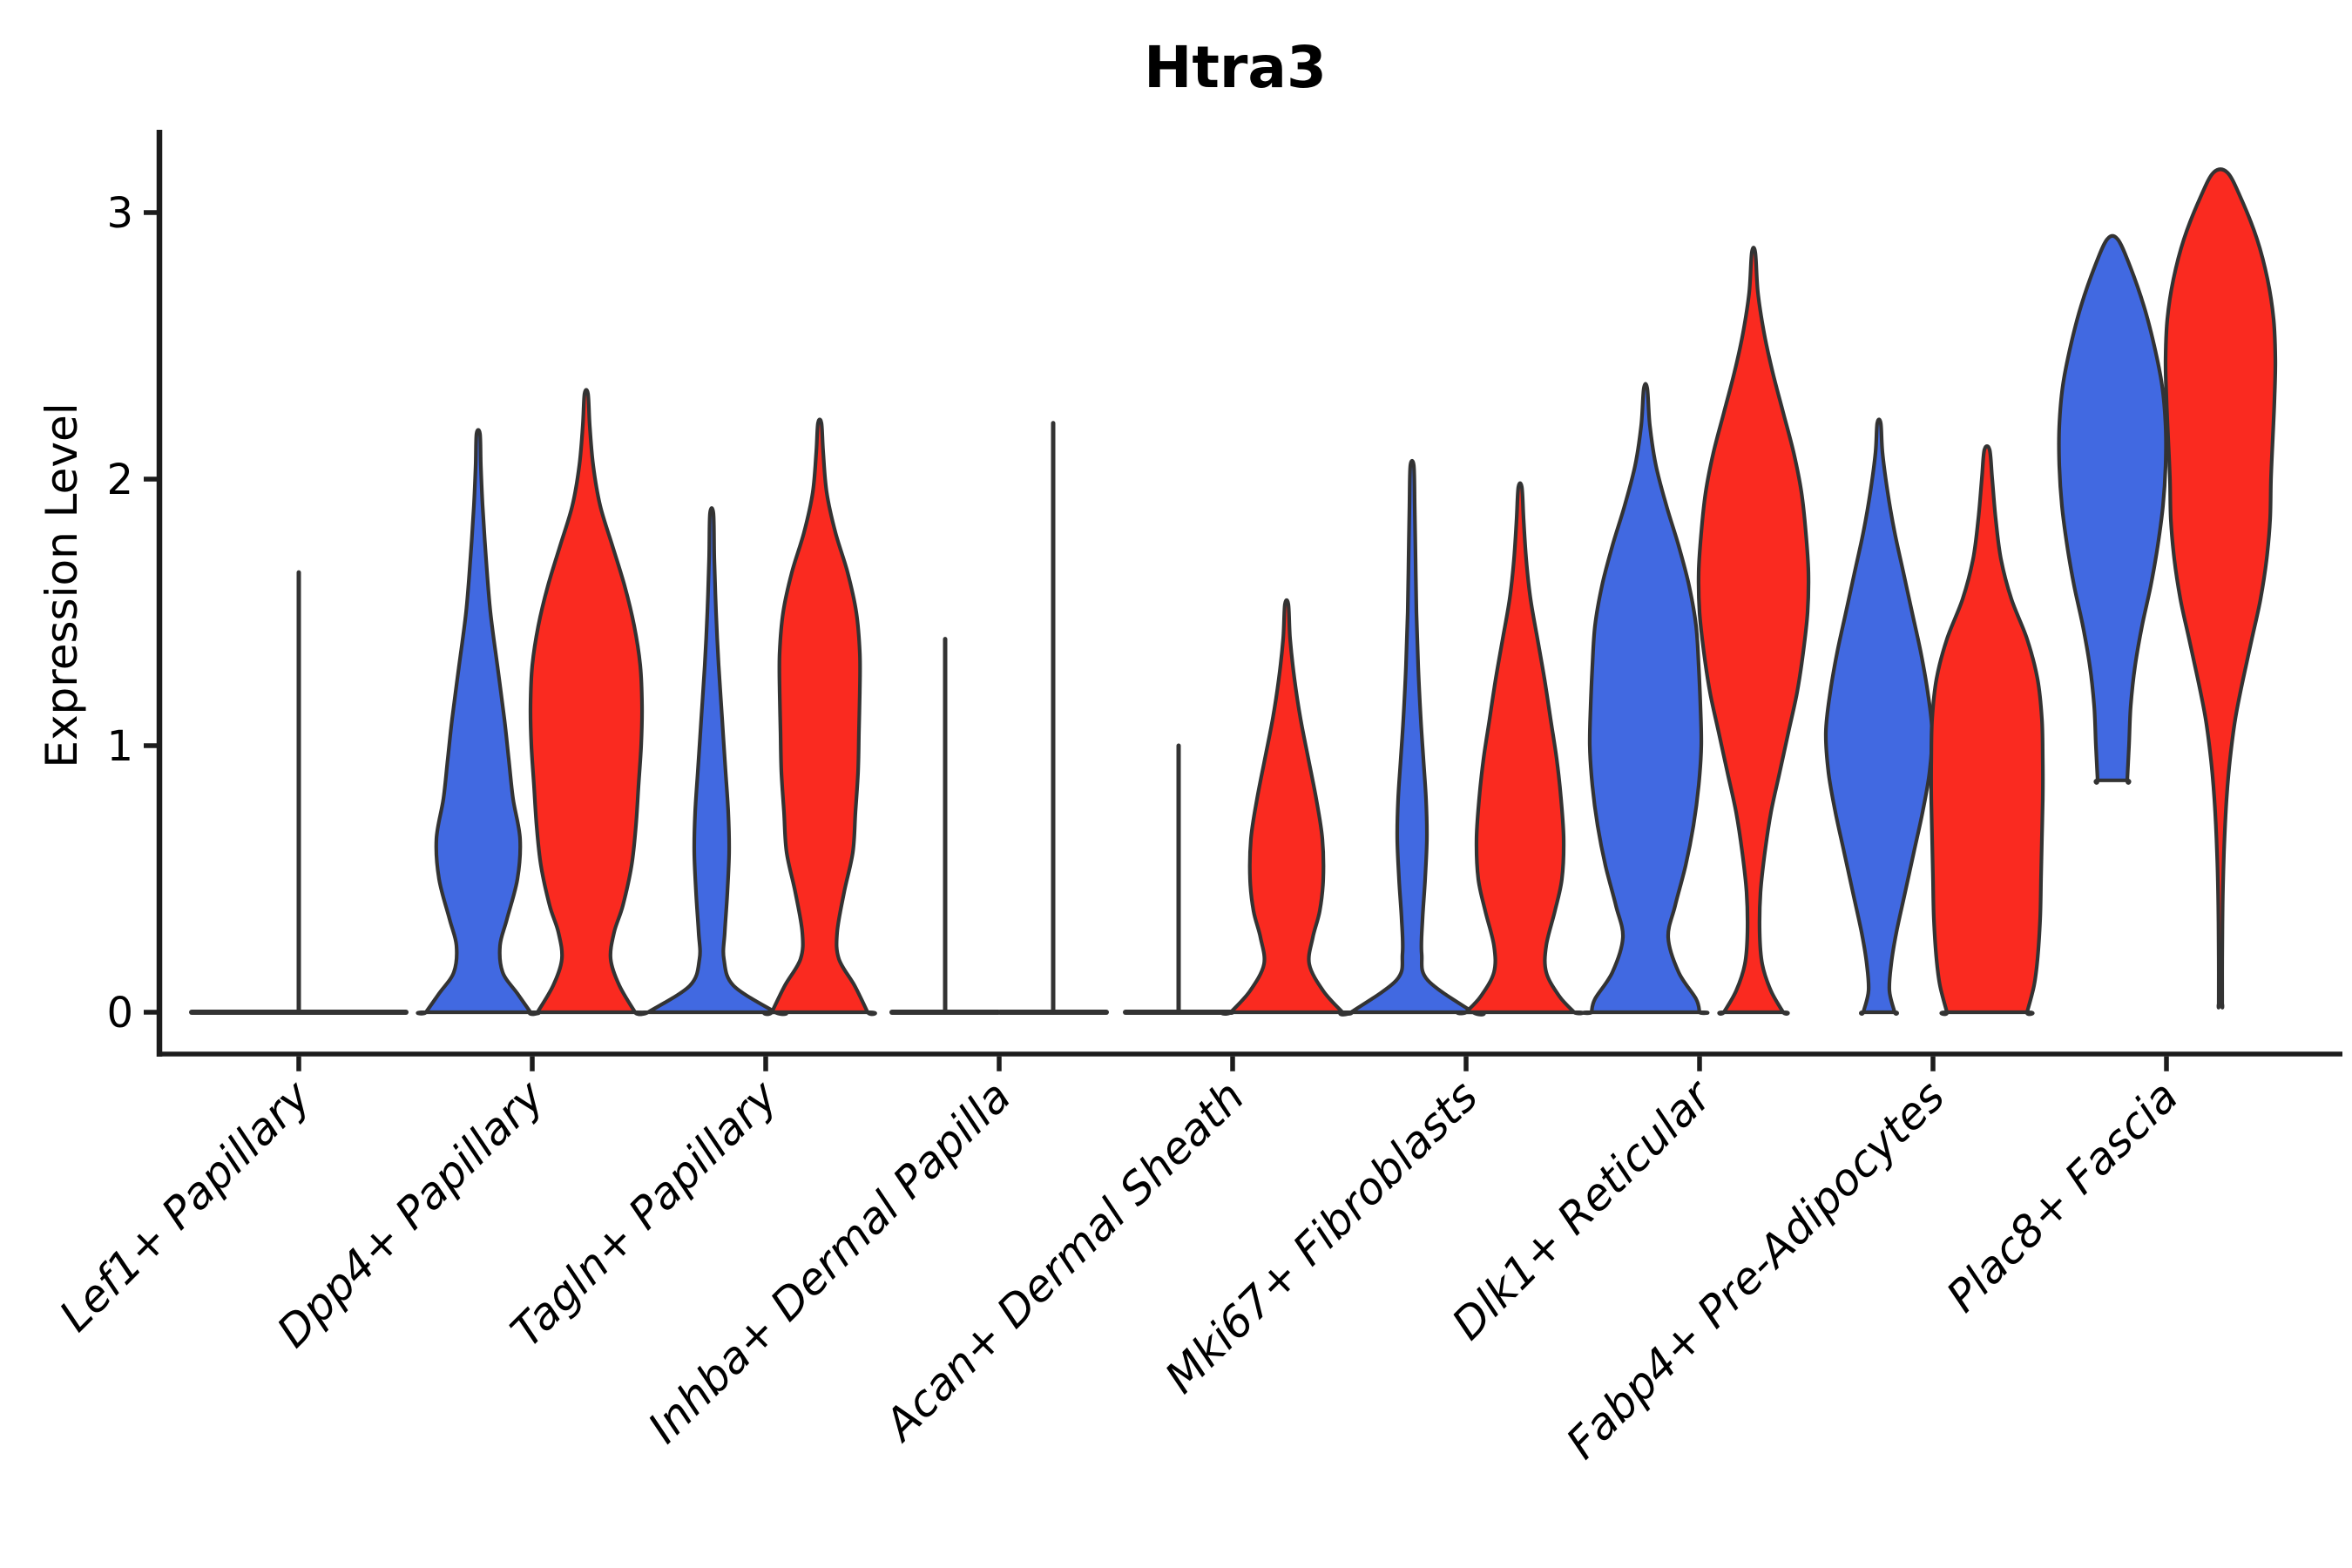 This screenshot has width=2352, height=1568. What do you see at coordinates (2112, 509) in the screenshot?
I see `violin-plac8-fascia-left` at bounding box center [2112, 509].